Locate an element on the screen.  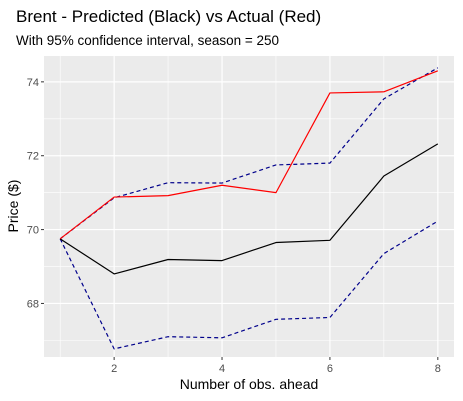
y-tick-label: 72 is located at coordinates (33, 157).